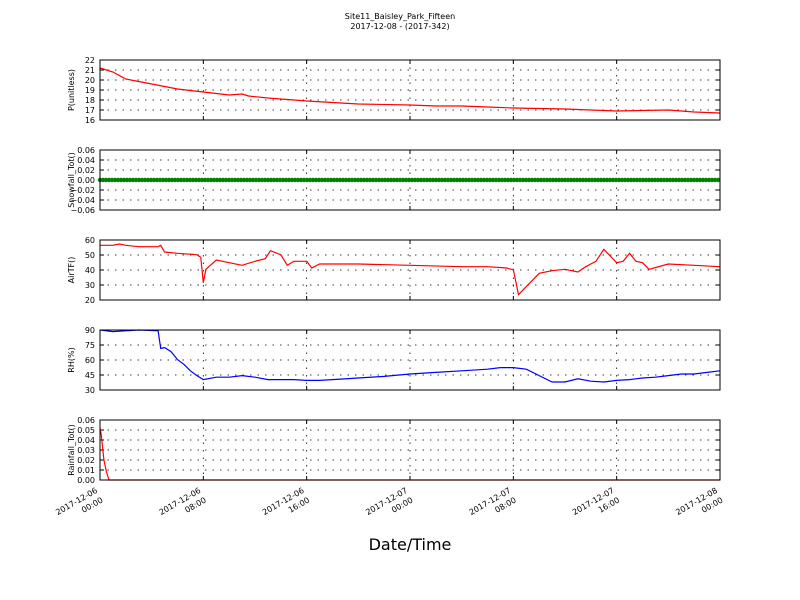  Describe the element at coordinates (90, 255) in the screenshot. I see `y-tick-label: 50` at that location.